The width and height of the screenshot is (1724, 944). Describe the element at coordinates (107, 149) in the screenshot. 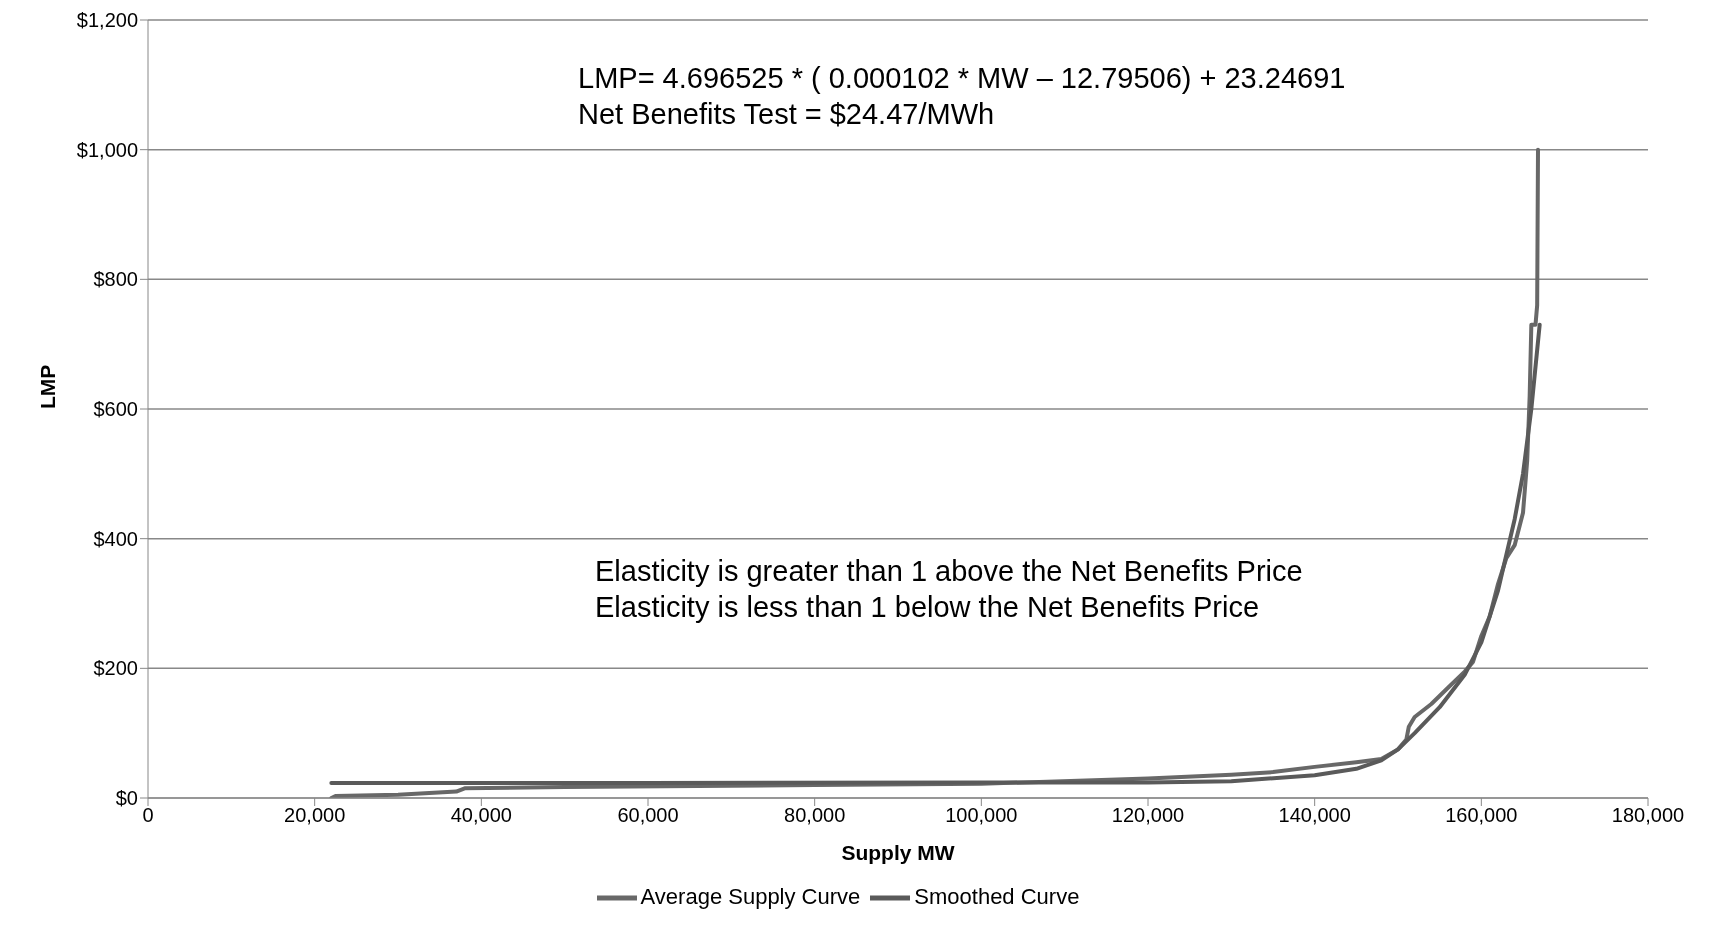

I see `y-tick-label: $1,000` at that location.